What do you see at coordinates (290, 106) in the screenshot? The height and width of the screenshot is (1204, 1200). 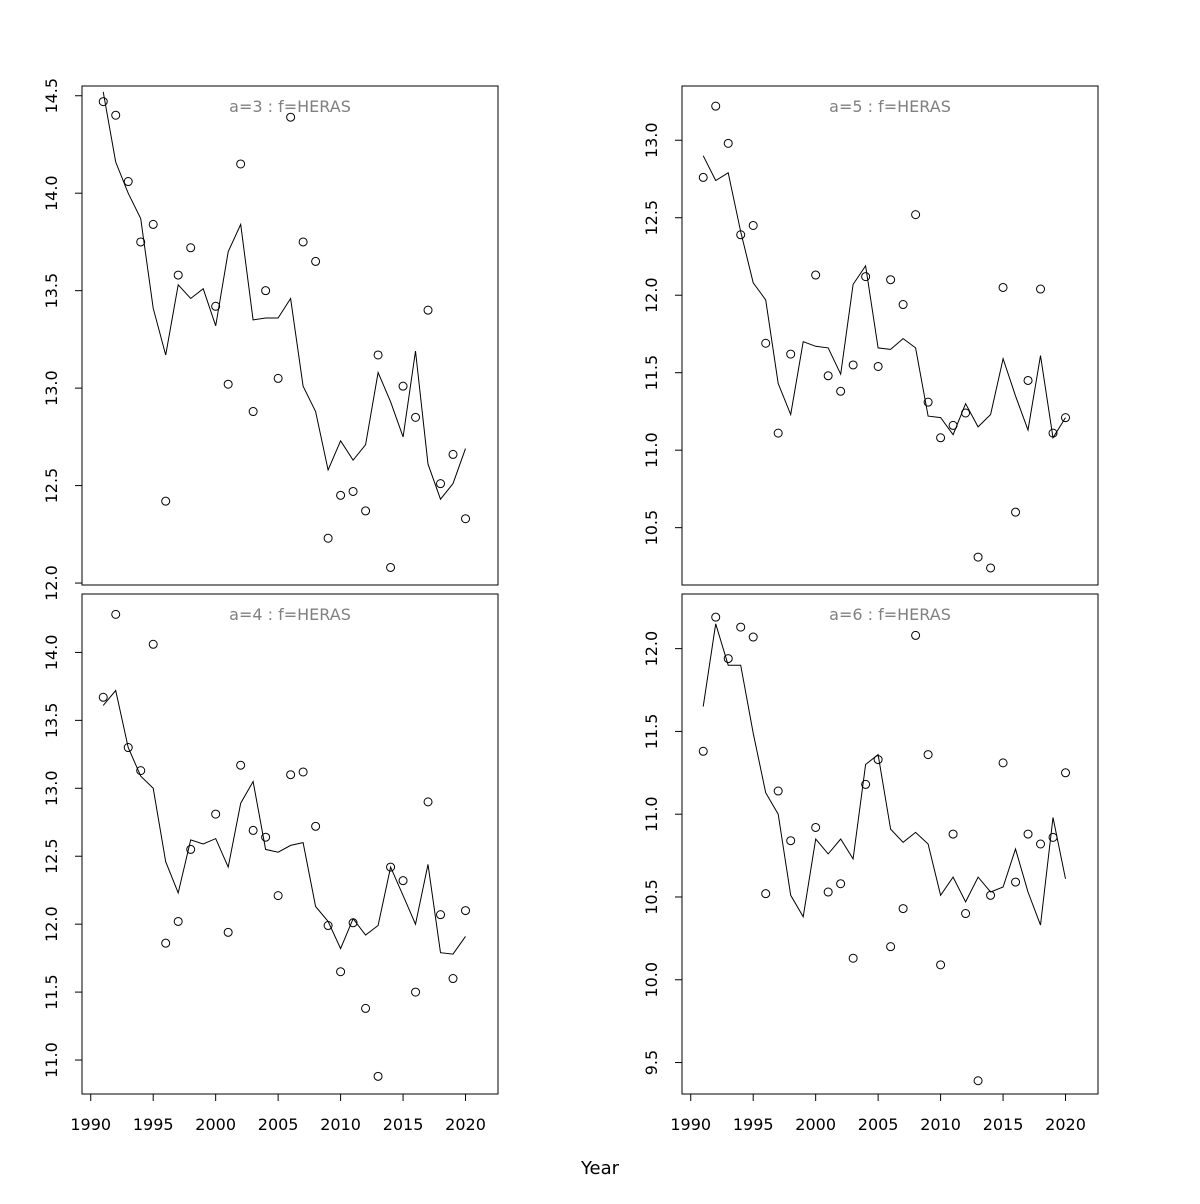 I see `panel-title: a=3 : f=HERAS` at bounding box center [290, 106].